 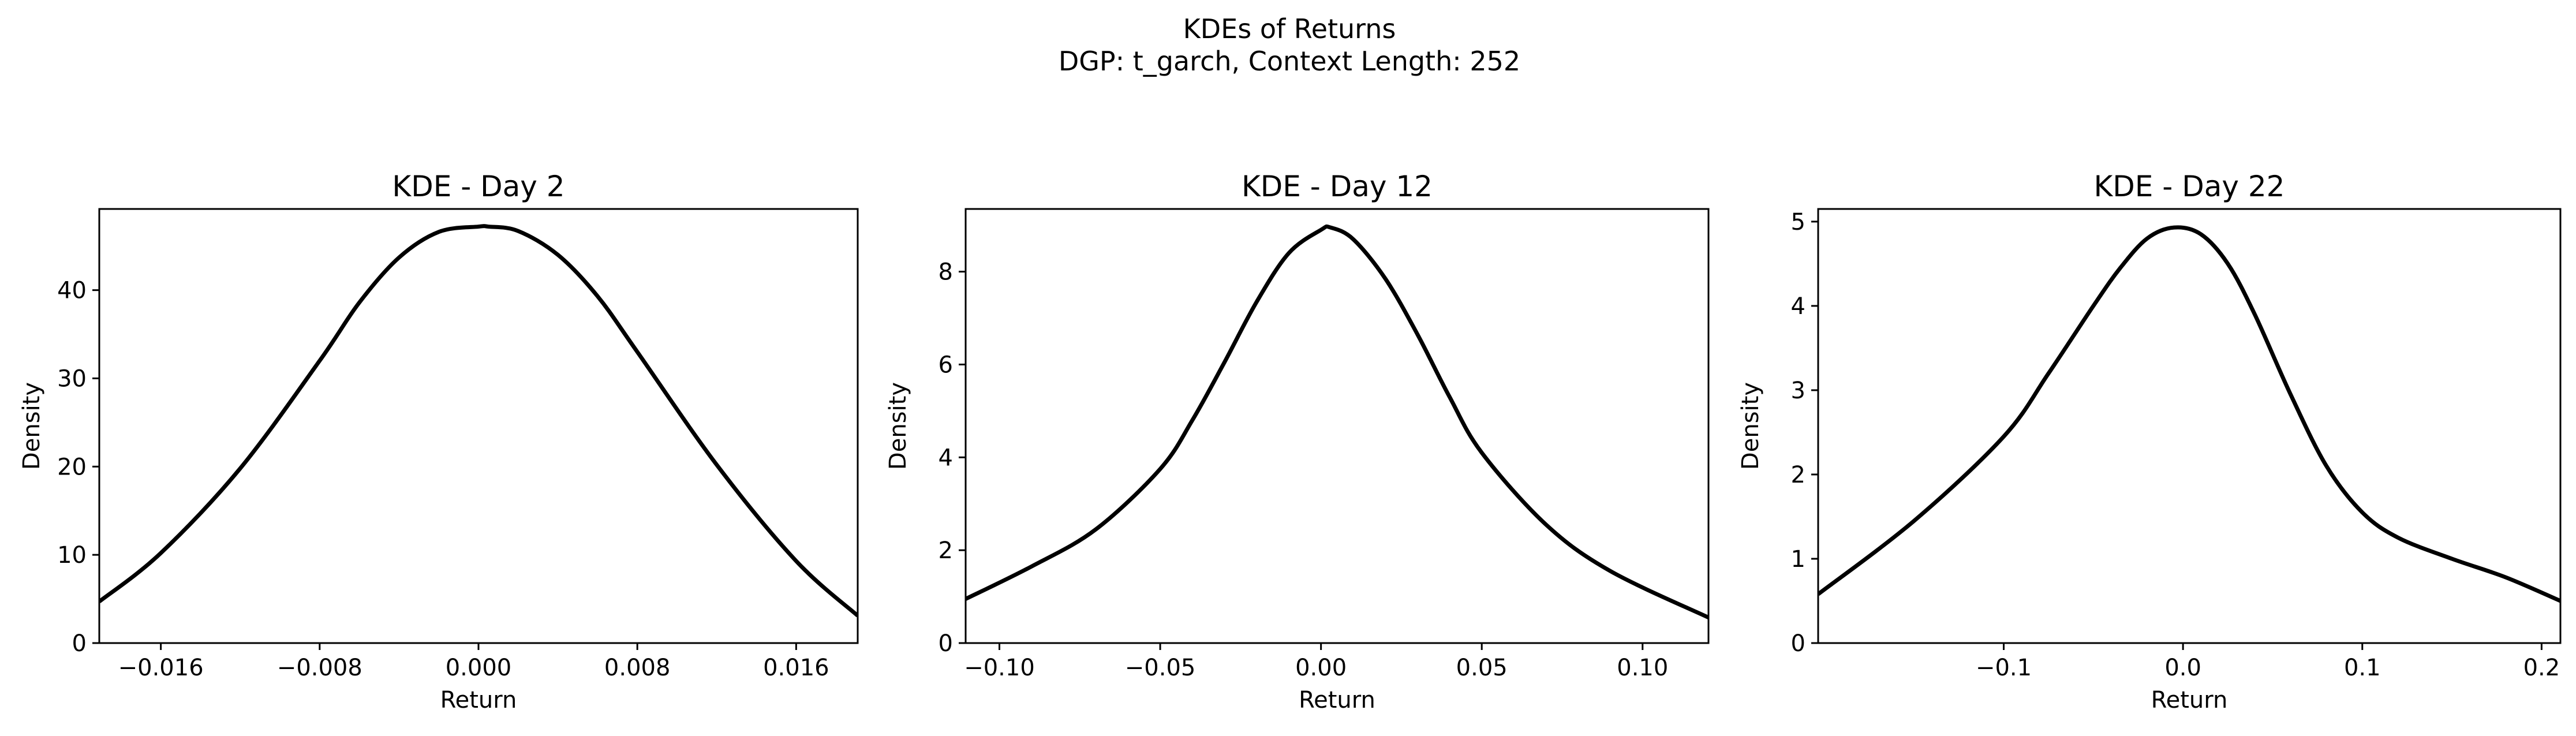 What do you see at coordinates (1798, 222) in the screenshot?
I see `y-tick-label: 5` at bounding box center [1798, 222].